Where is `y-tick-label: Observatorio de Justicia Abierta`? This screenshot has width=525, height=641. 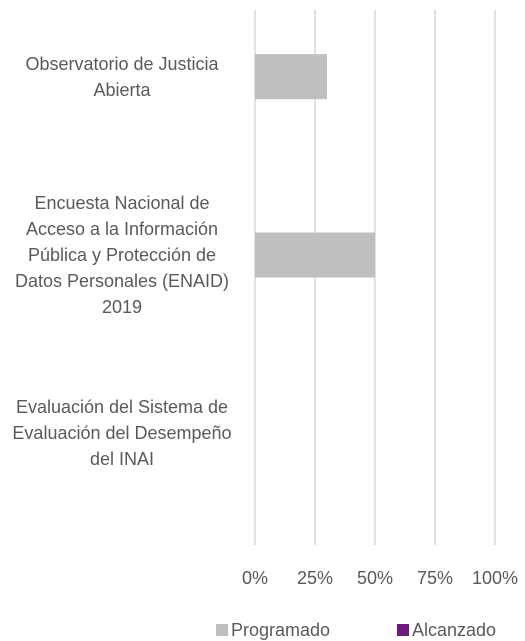
y-tick-label: Observatorio de Justicia Abierta is located at coordinates (122, 76).